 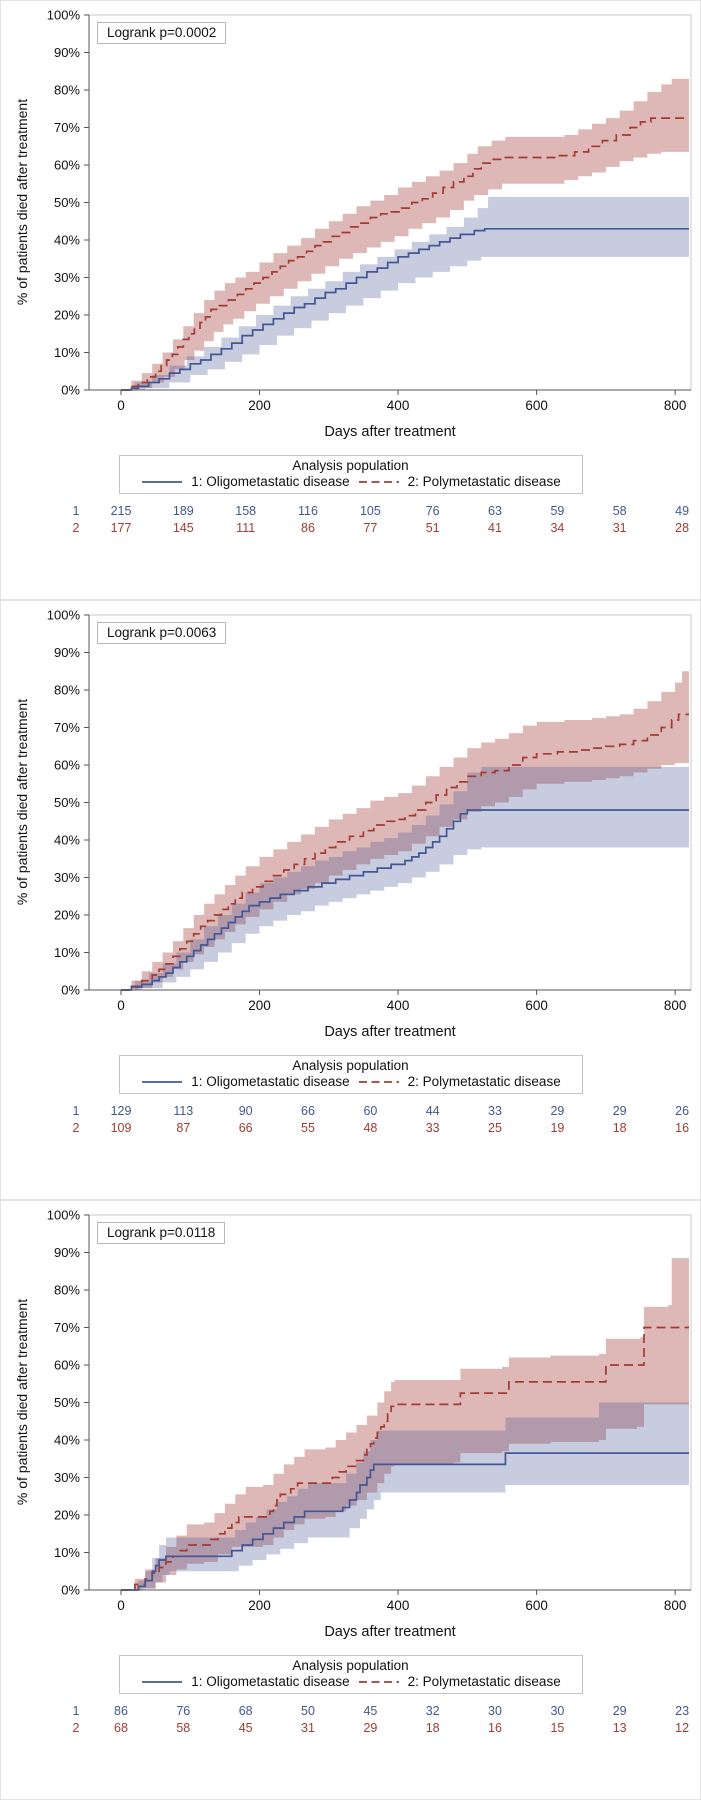 I want to click on risk-count: 12, so click(x=682, y=1728).